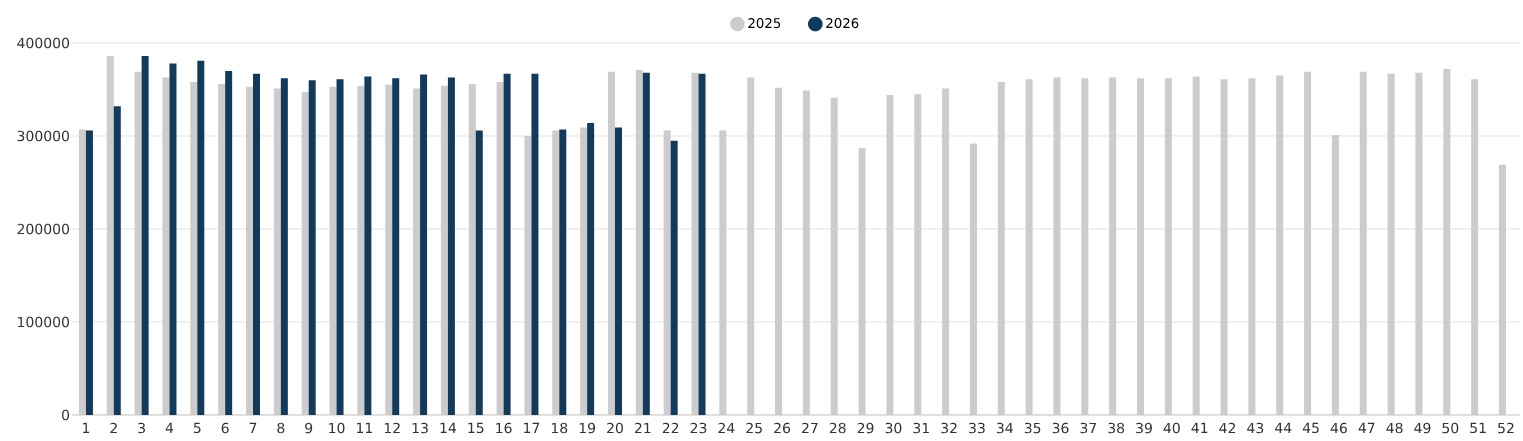 This screenshot has height=441, width=1523. What do you see at coordinates (113, 428) in the screenshot?
I see `x-tick-label: 2` at bounding box center [113, 428].